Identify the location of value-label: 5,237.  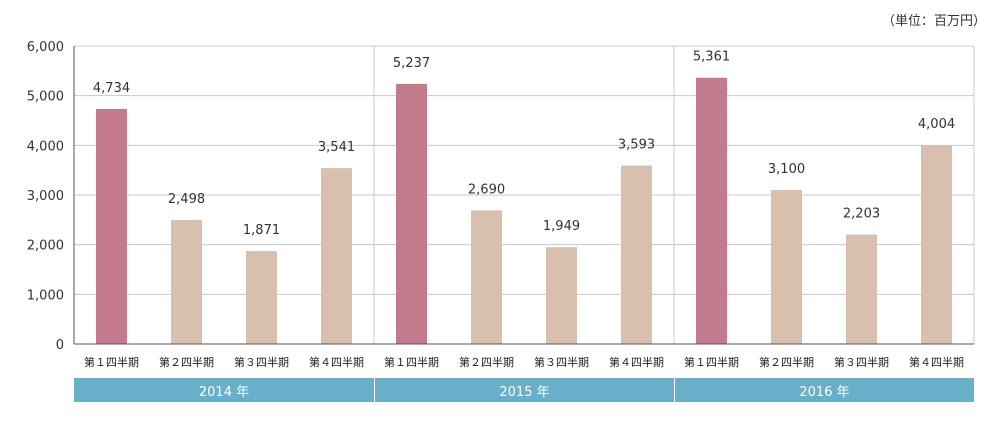
(411, 63).